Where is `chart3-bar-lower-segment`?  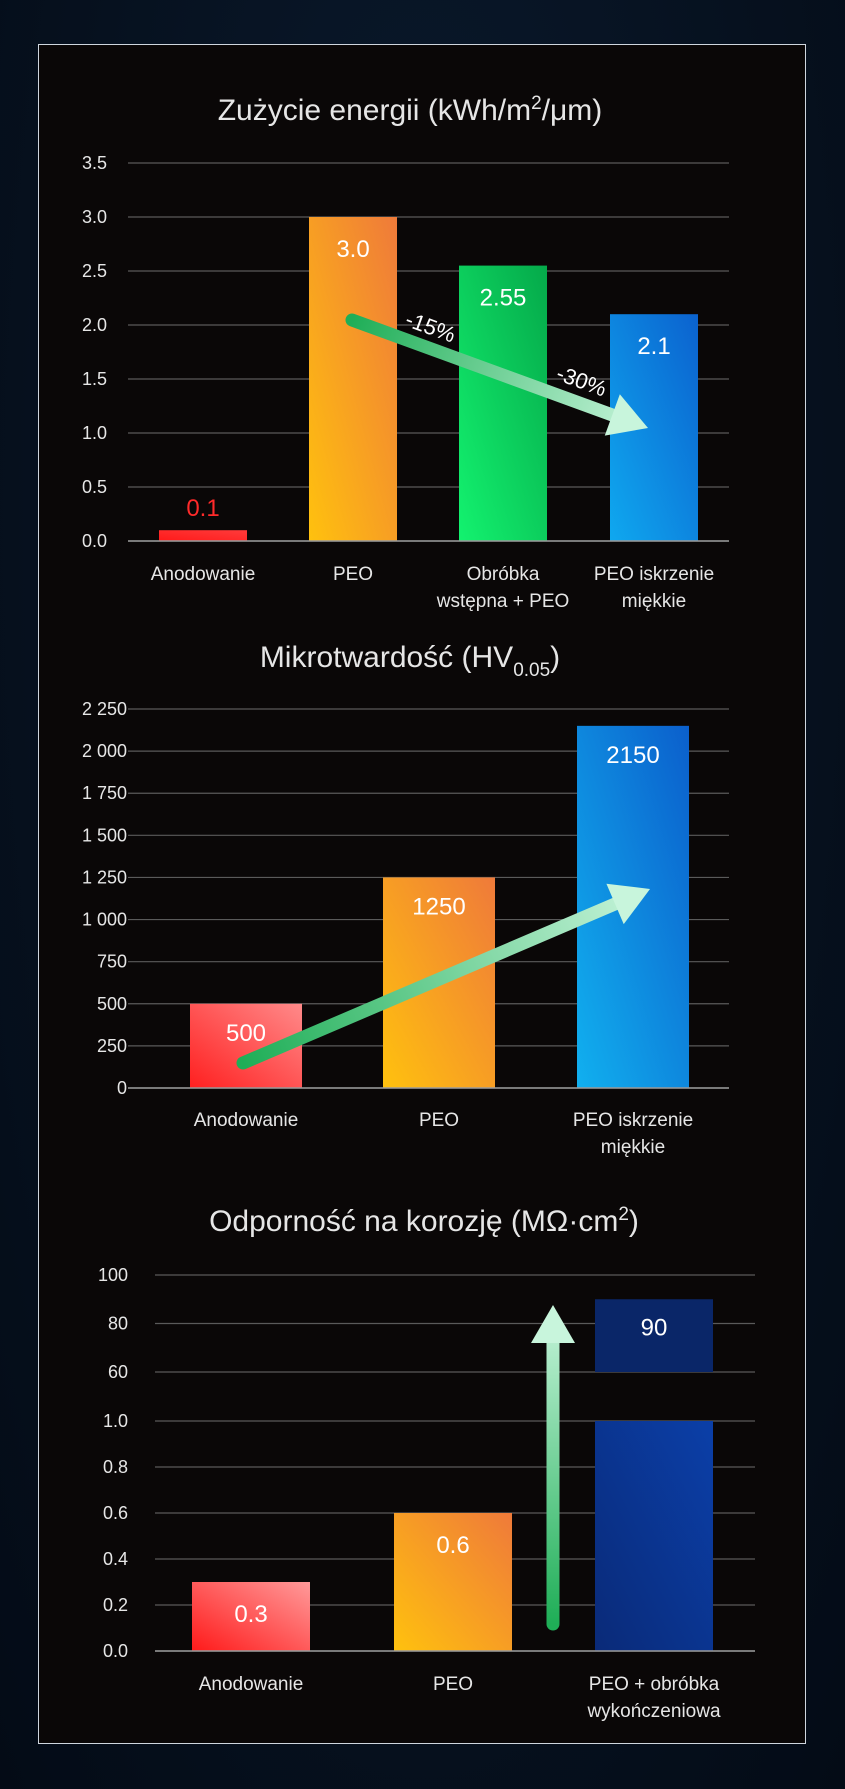
chart3-bar-lower-segment is located at coordinates (654, 1536).